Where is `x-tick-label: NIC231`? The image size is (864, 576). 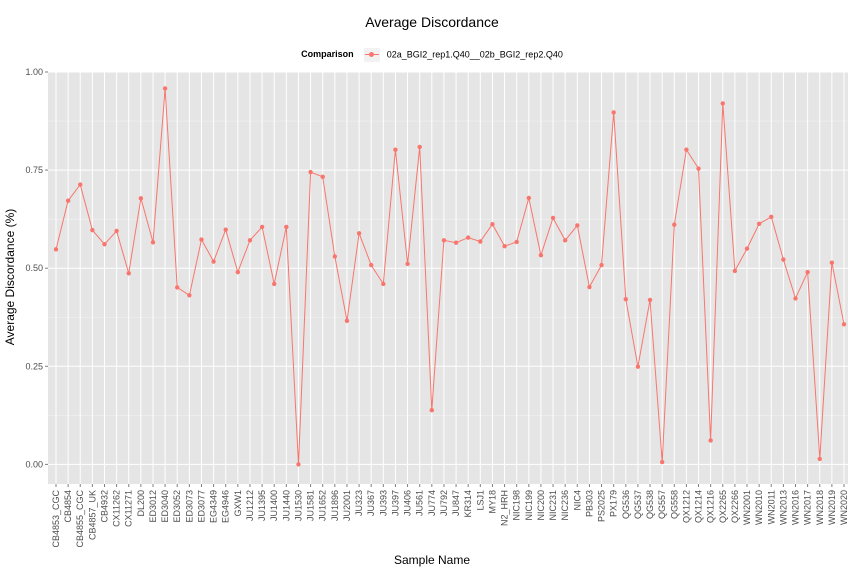 x-tick-label: NIC231 is located at coordinates (553, 505).